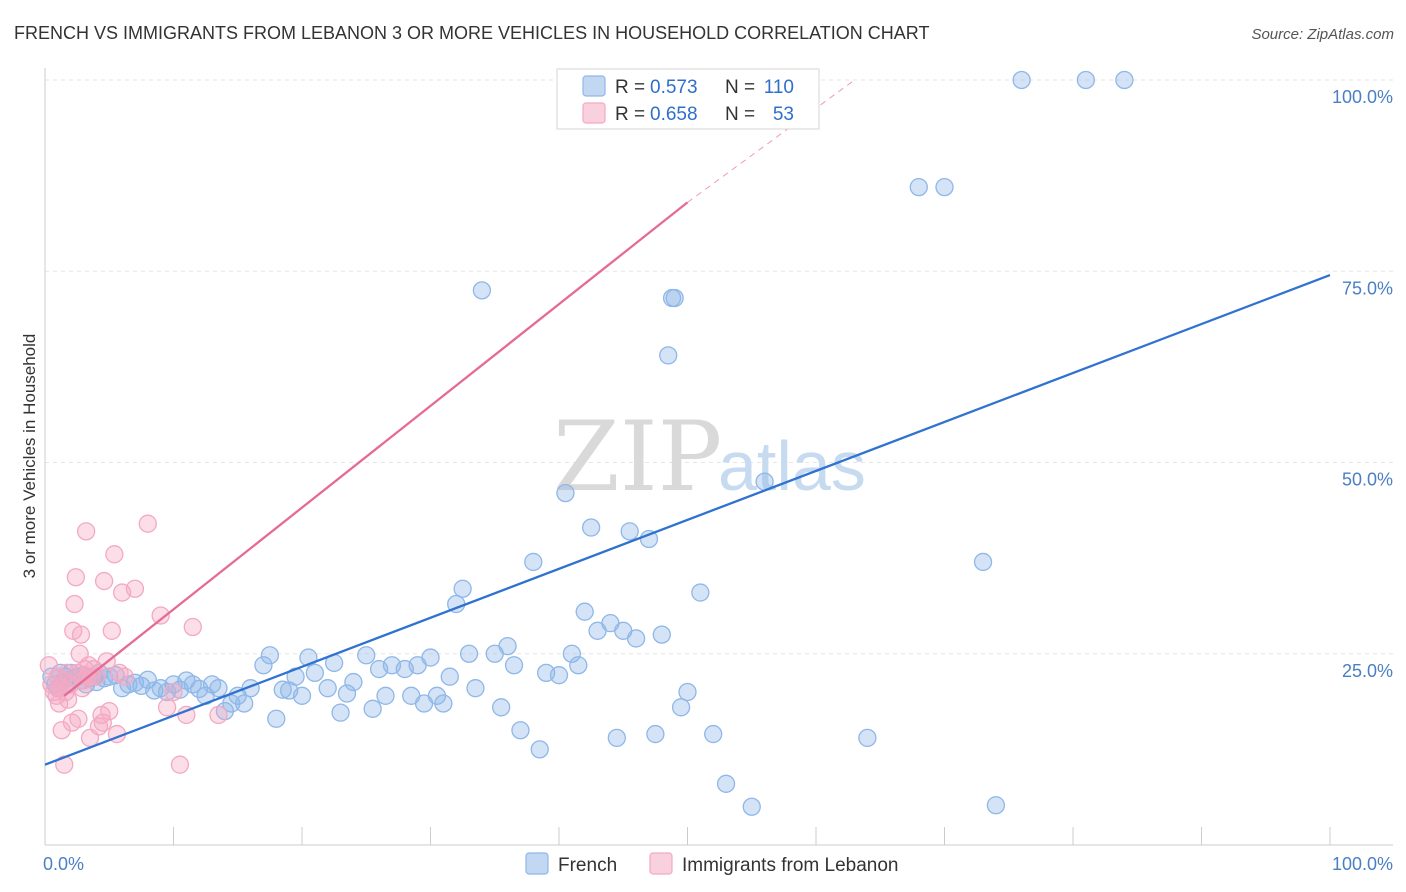  Describe the element at coordinates (587, 865) in the screenshot. I see `legend-label-french: French` at that location.